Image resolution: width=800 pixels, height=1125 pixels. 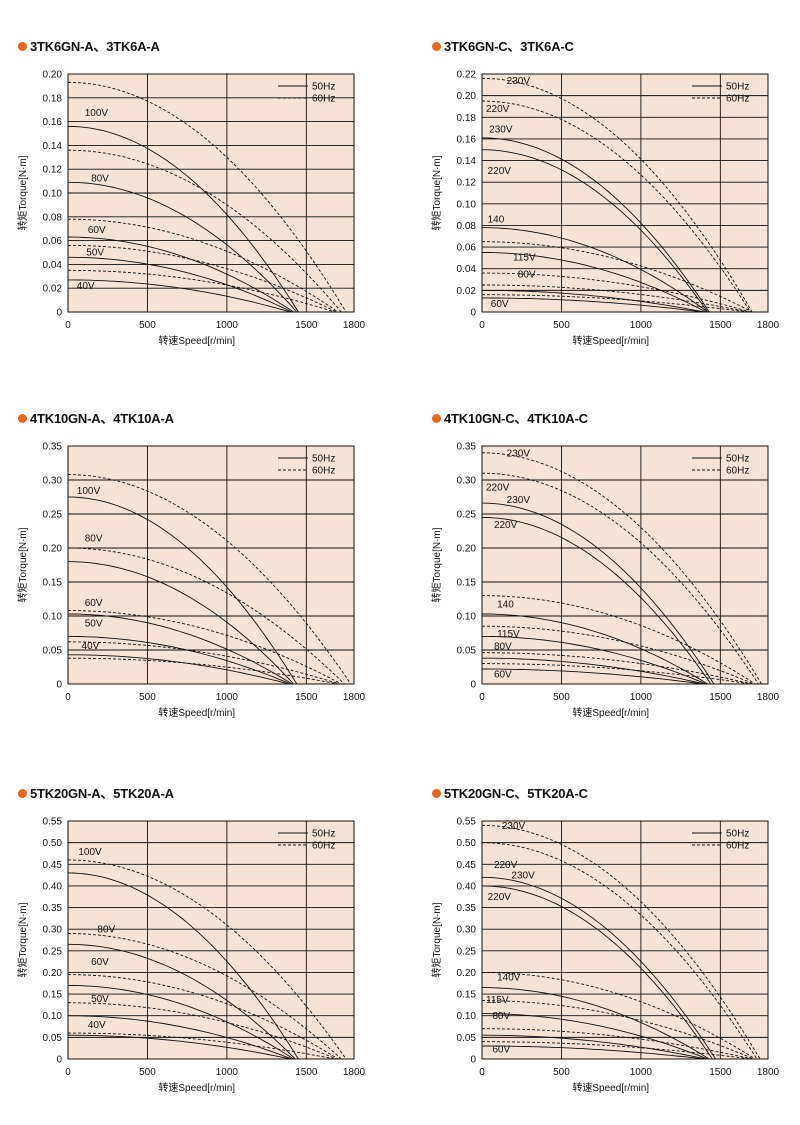 What do you see at coordinates (595, 1036) in the screenshot?
I see `curve-115v-50hz` at bounding box center [595, 1036].